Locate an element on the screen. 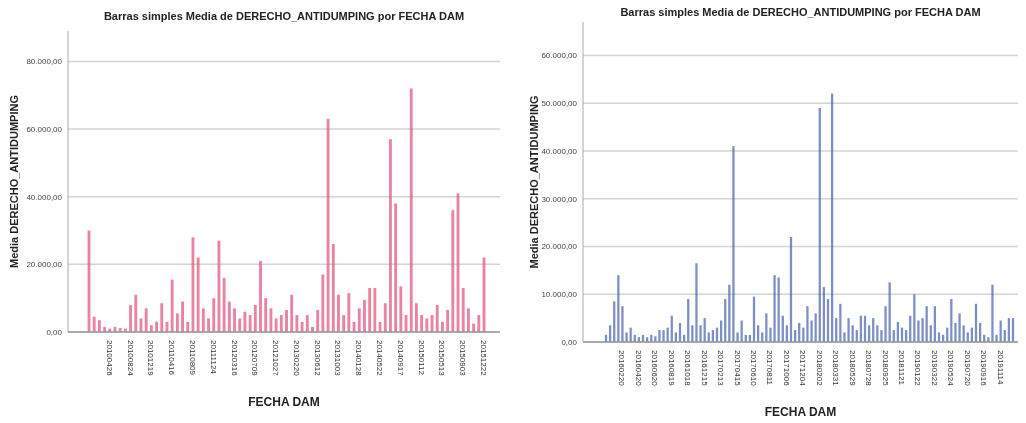 Image resolution: width=1026 pixels, height=423 pixels. x-tick-label: 20100426 is located at coordinates (109, 358).